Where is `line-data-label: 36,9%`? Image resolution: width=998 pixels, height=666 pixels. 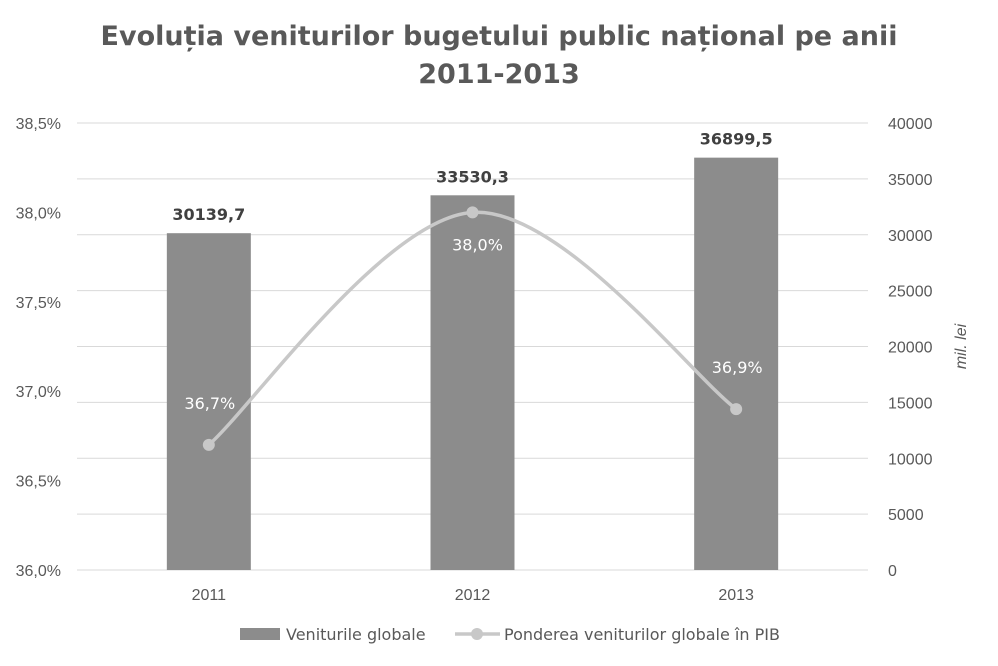
line-data-label: 36,9% is located at coordinates (737, 367).